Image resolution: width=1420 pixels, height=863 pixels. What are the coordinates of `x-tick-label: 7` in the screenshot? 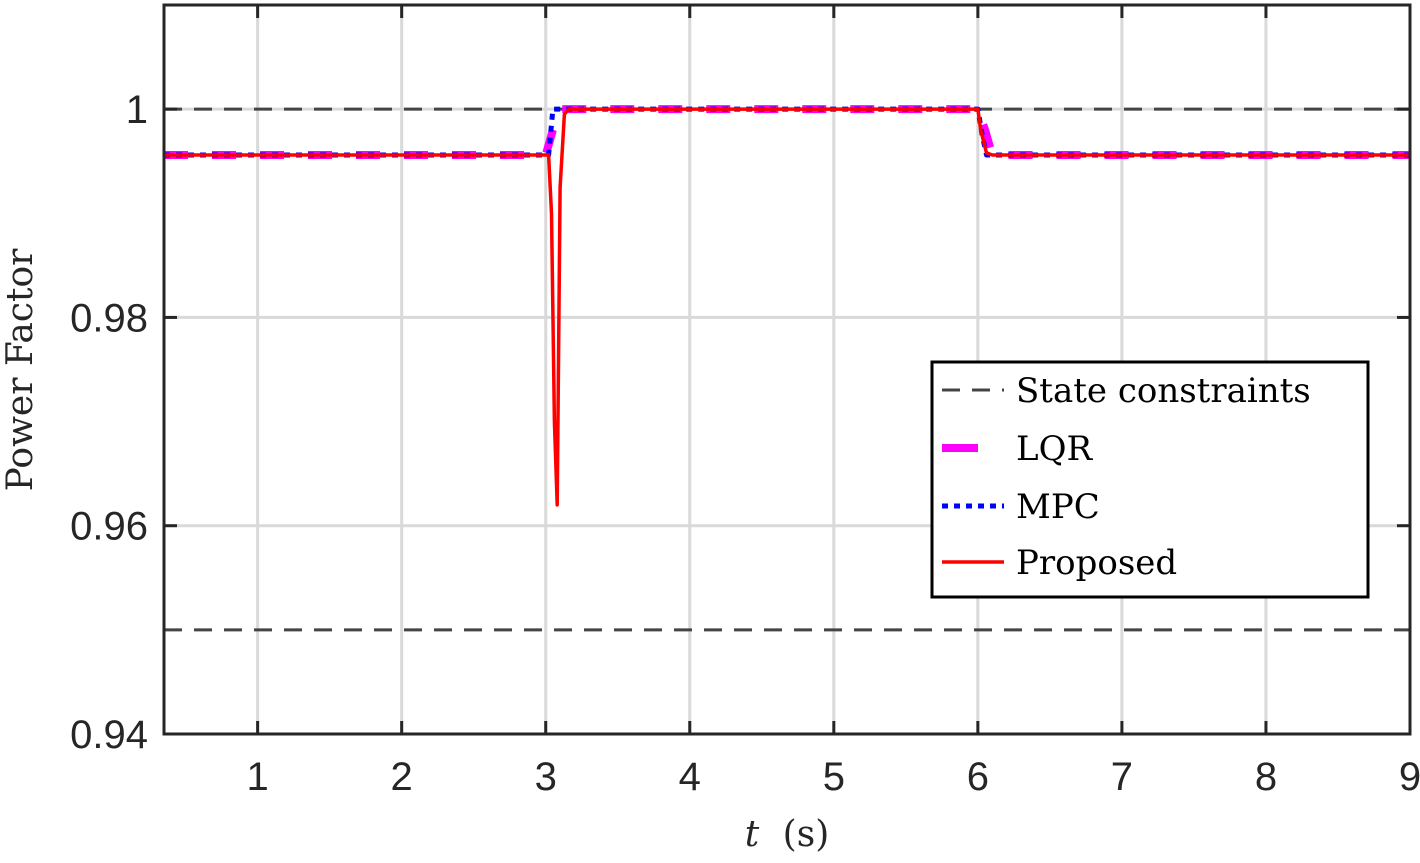 It's located at (1122, 777).